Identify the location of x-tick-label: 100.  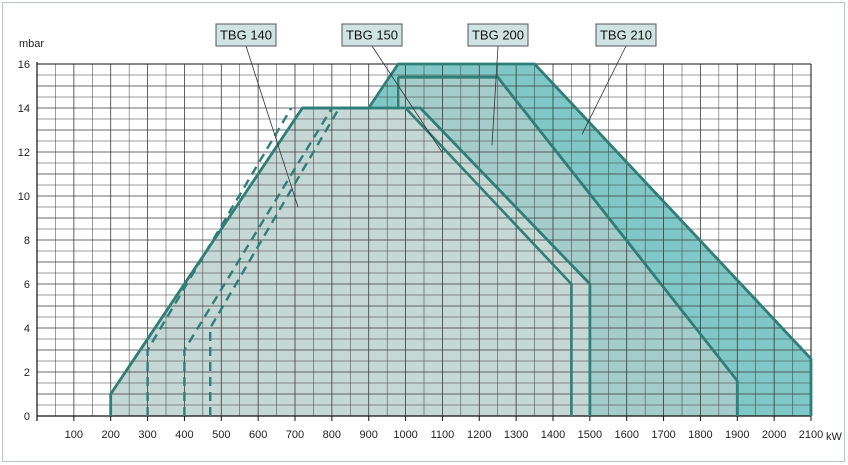
(74, 435).